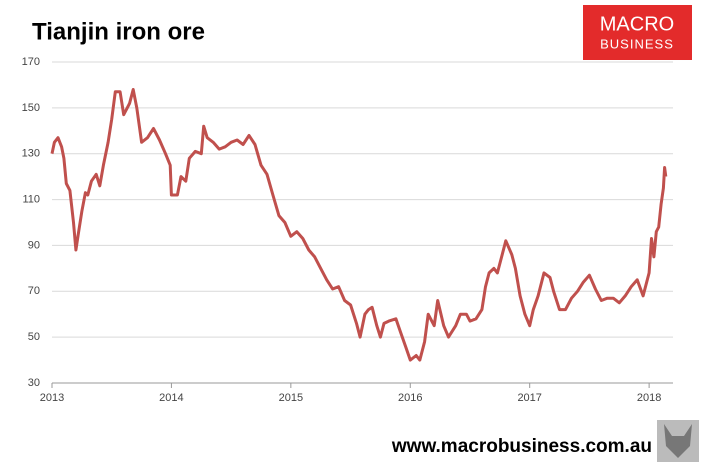 This screenshot has width=707, height=468. What do you see at coordinates (34, 291) in the screenshot?
I see `y-tick-label: 70` at bounding box center [34, 291].